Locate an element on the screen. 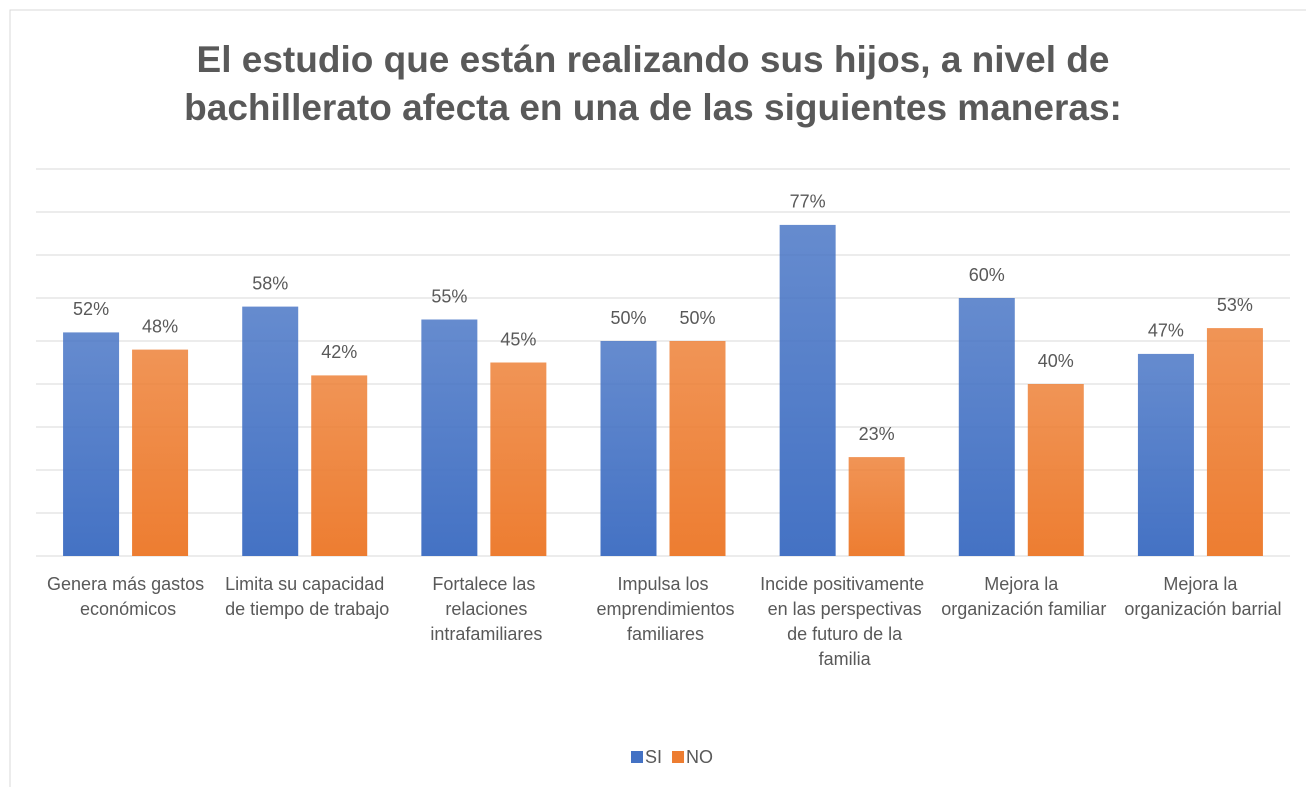  x-tick-label: Mejora la organización familiar is located at coordinates (1021, 596).